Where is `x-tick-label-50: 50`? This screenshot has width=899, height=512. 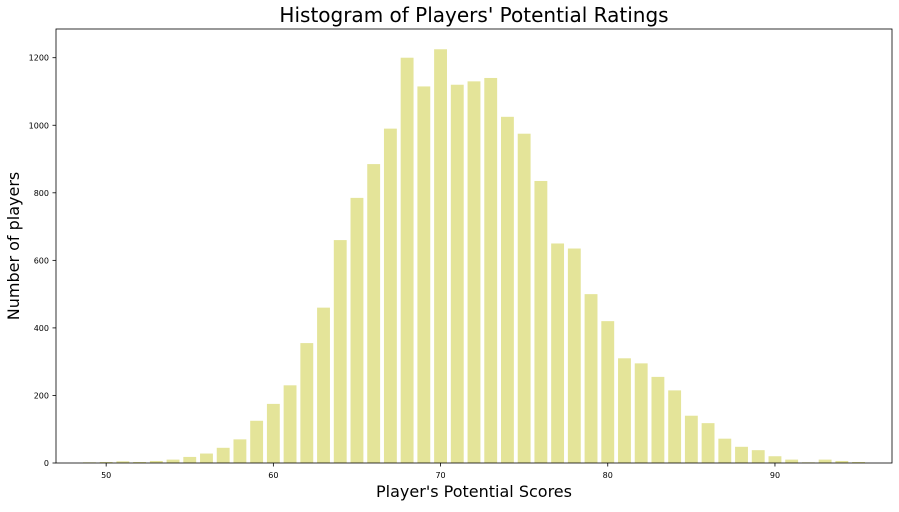 x-tick-label-50: 50 is located at coordinates (106, 475).